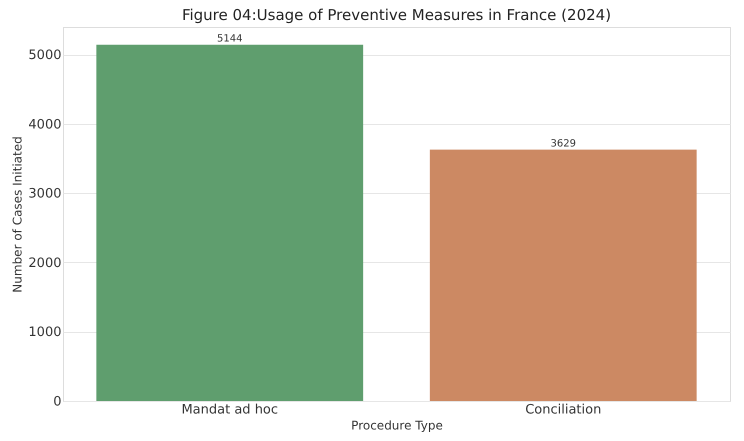 Image resolution: width=744 pixels, height=441 pixels. What do you see at coordinates (45, 124) in the screenshot?
I see `y-tick-label: 4000` at bounding box center [45, 124].